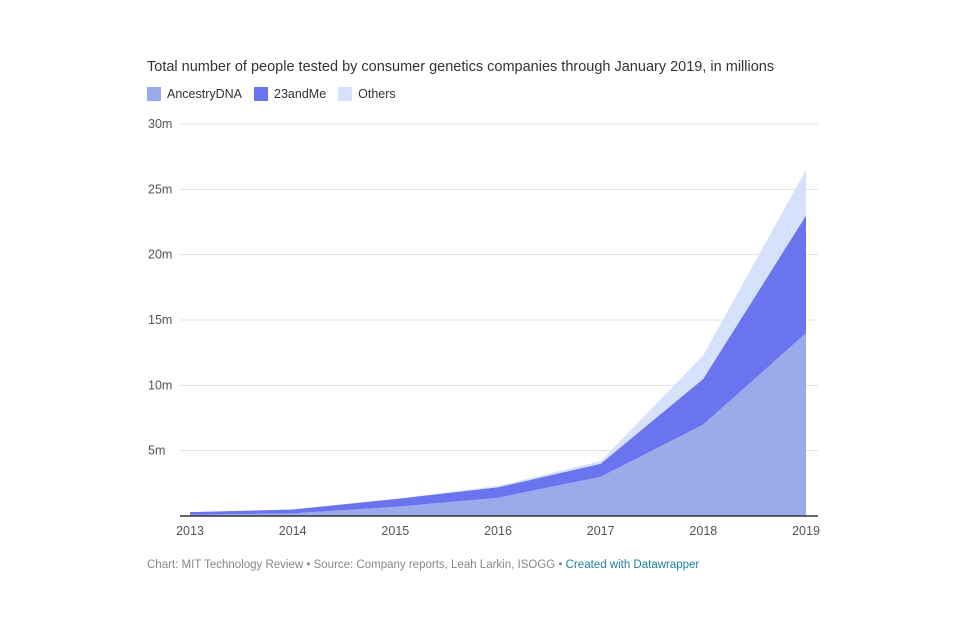 The image size is (960, 640). I want to click on legend-label-23andme: 23andMe, so click(300, 94).